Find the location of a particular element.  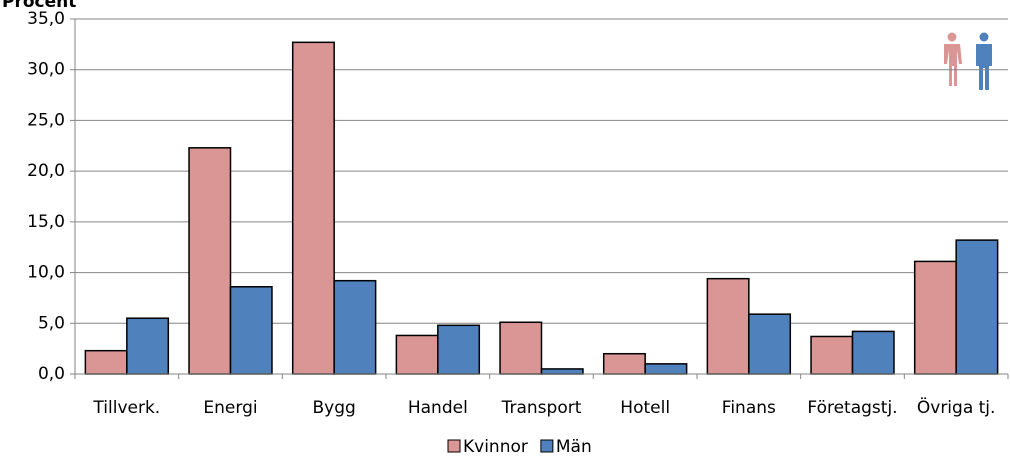

x-tick-label: Bygg is located at coordinates (334, 408).